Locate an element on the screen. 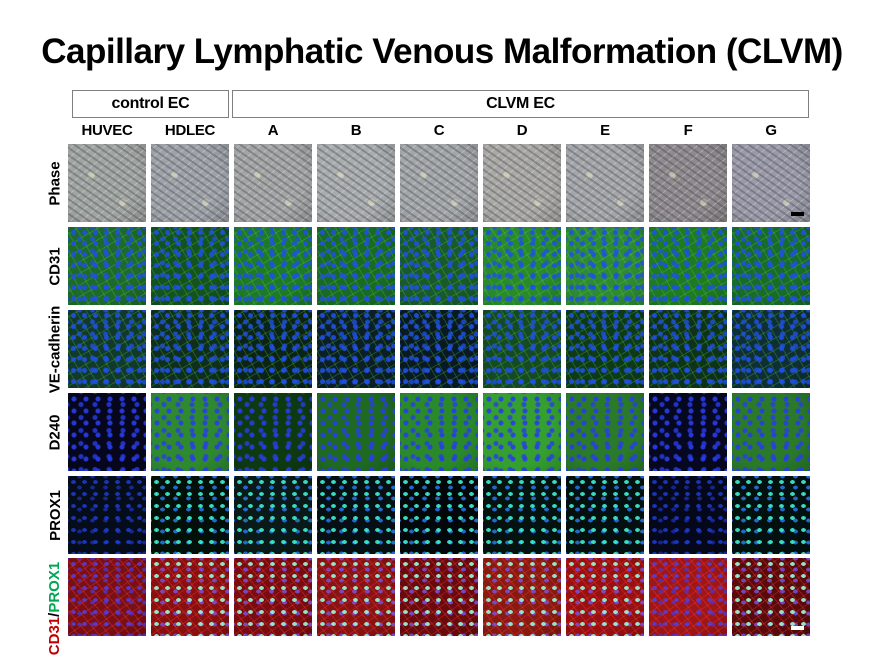 This screenshot has width=884, height=669. micrograph-cd31-huvec is located at coordinates (107, 266).